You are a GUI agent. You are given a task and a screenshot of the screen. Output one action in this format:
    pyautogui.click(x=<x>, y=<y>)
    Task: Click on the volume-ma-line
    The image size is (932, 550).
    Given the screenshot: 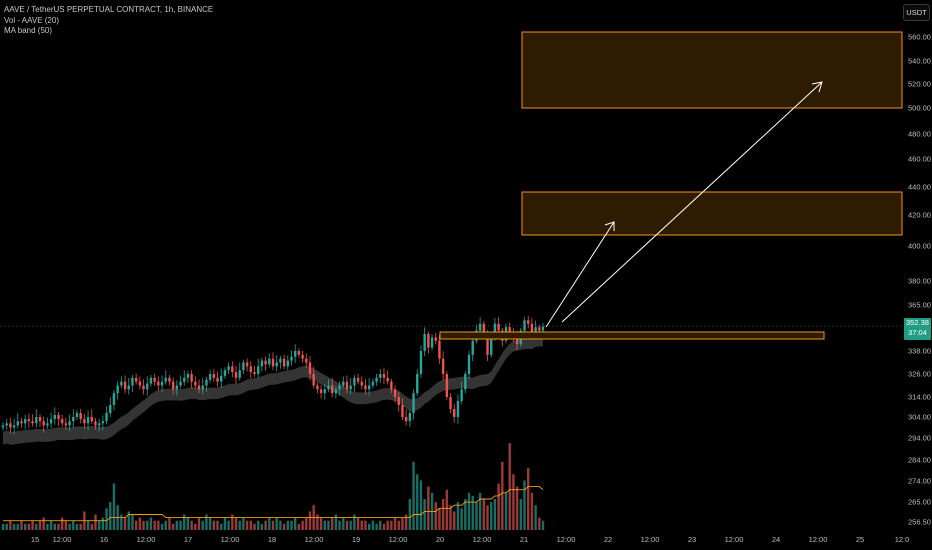 What is the action you would take?
    pyautogui.click(x=273, y=504)
    